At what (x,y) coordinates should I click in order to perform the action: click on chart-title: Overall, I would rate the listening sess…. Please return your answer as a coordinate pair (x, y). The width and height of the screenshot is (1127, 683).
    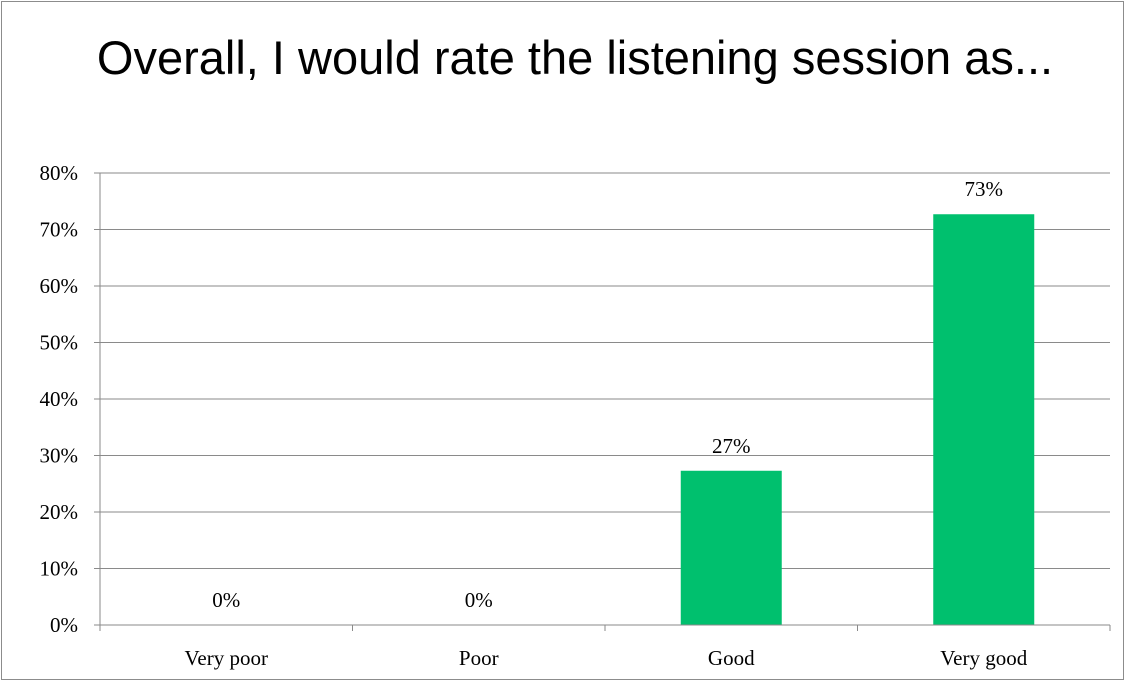
    Looking at the image, I should click on (575, 57).